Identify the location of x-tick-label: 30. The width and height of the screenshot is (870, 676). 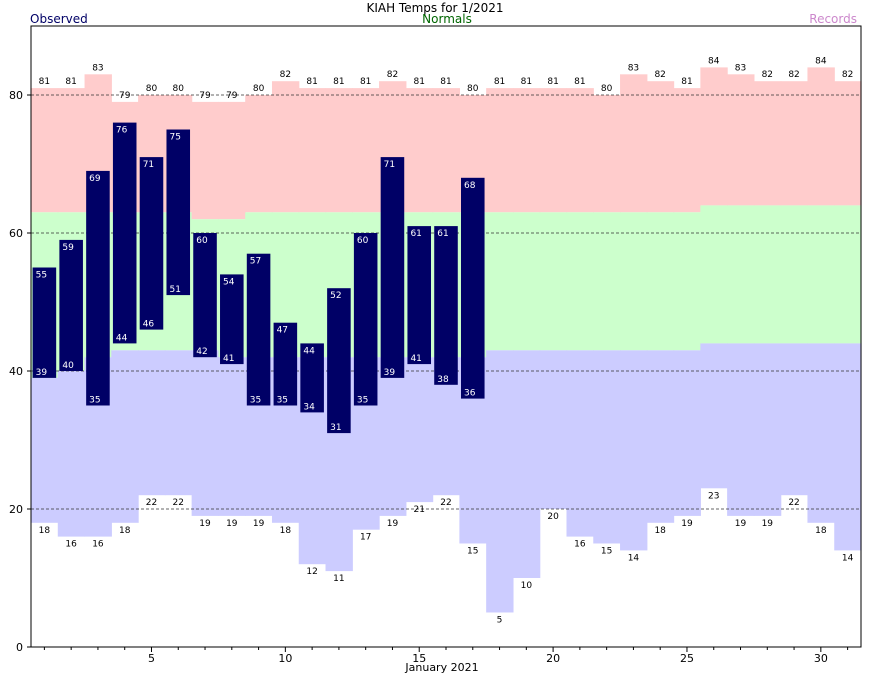
(821, 658).